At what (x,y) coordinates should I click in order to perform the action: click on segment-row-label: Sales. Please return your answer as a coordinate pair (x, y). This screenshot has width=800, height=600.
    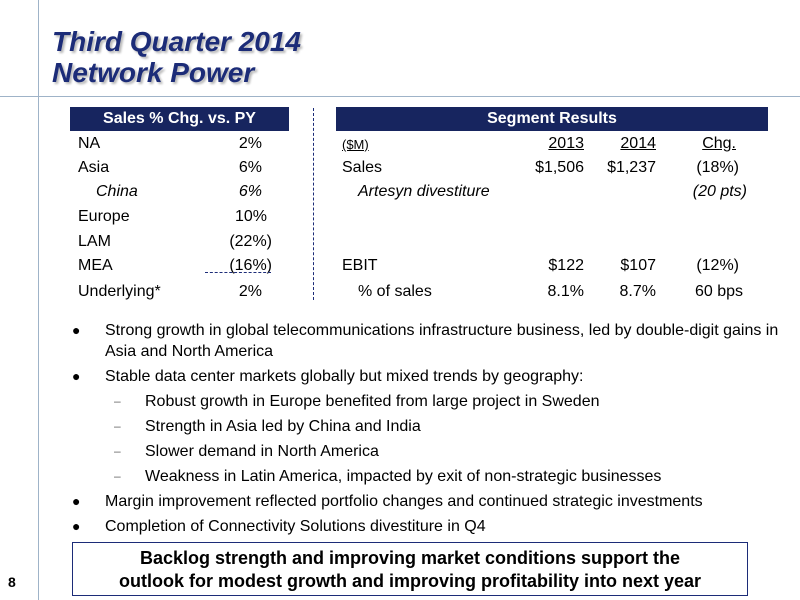
    Looking at the image, I should click on (362, 167).